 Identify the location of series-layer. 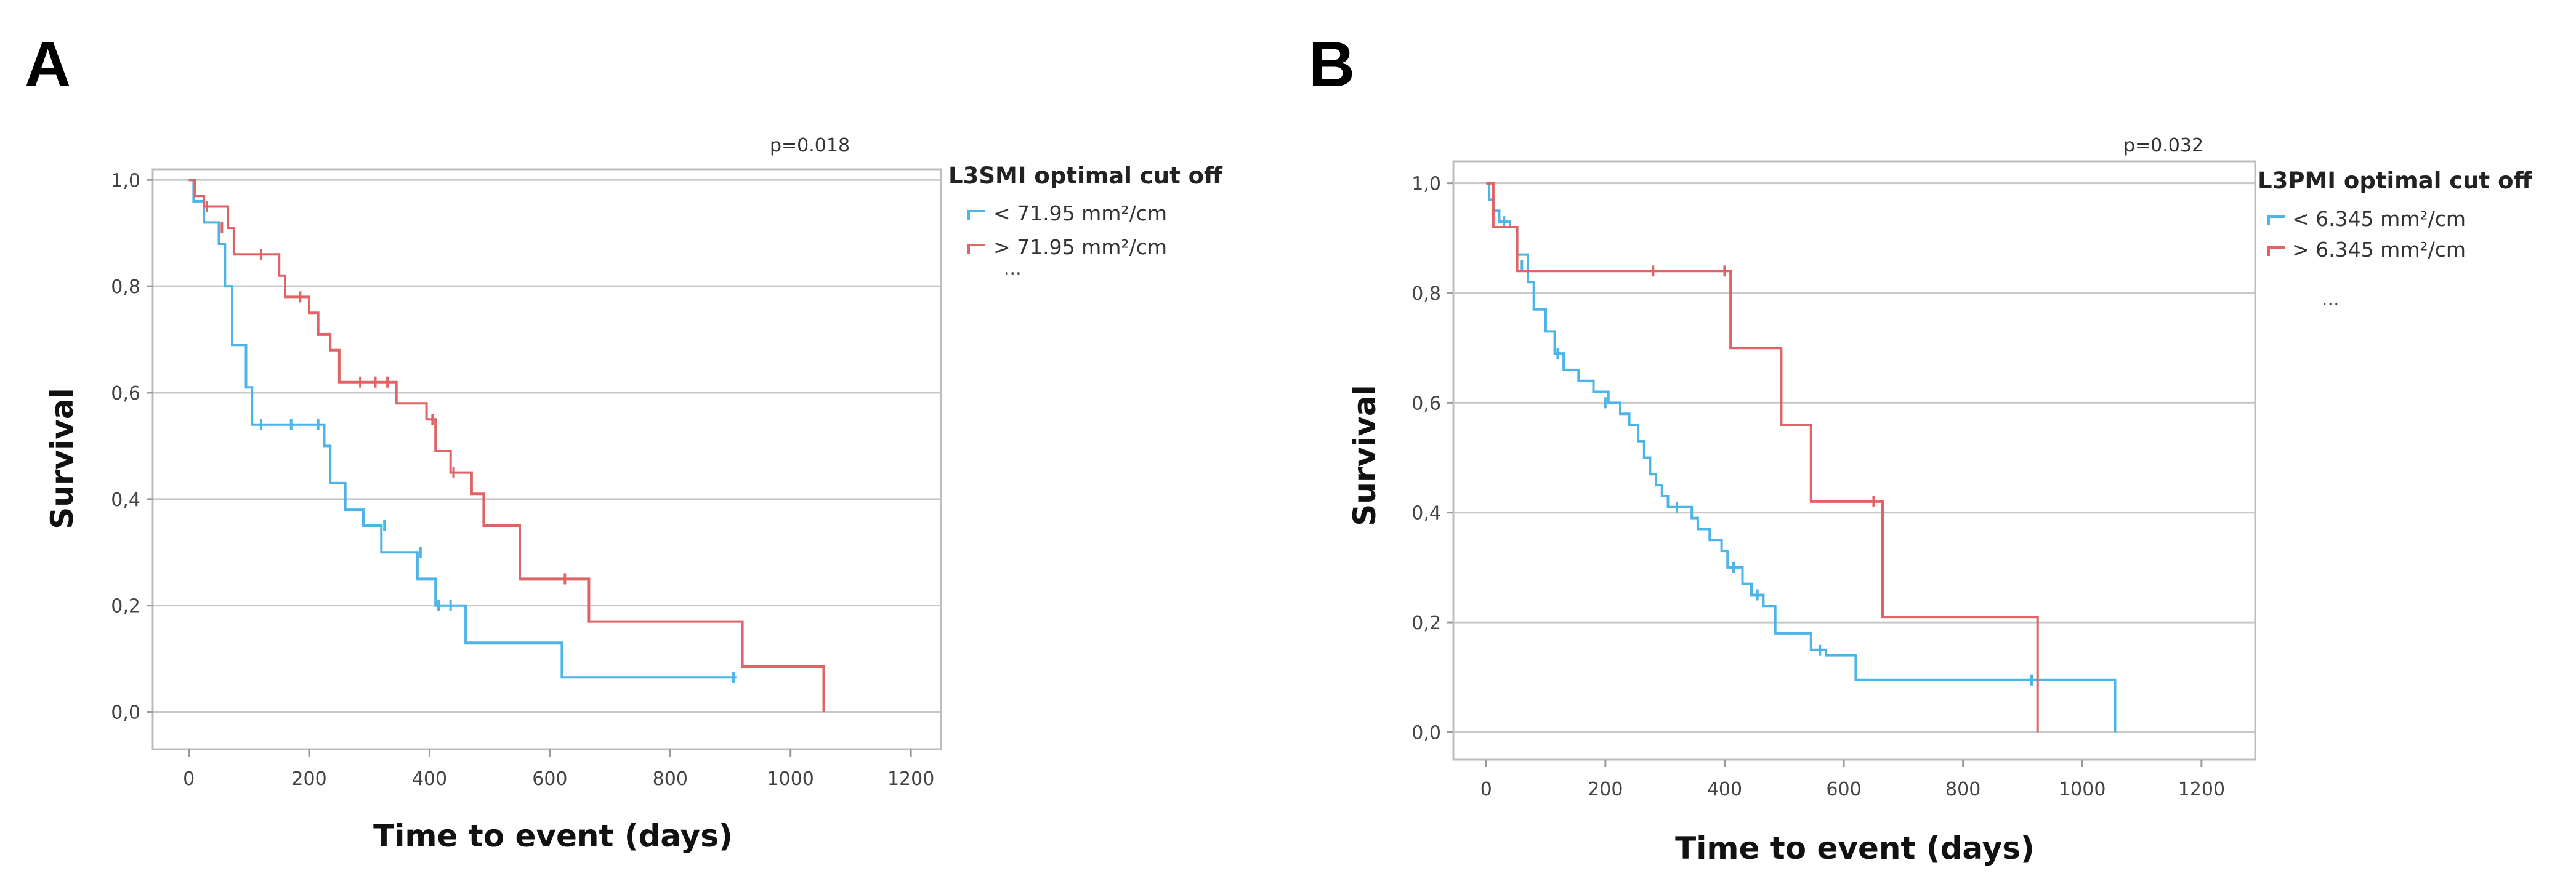
(506, 445).